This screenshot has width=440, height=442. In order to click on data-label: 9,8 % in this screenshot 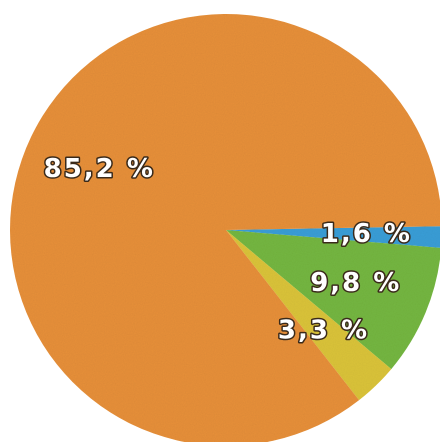, I will do `click(355, 283)`.